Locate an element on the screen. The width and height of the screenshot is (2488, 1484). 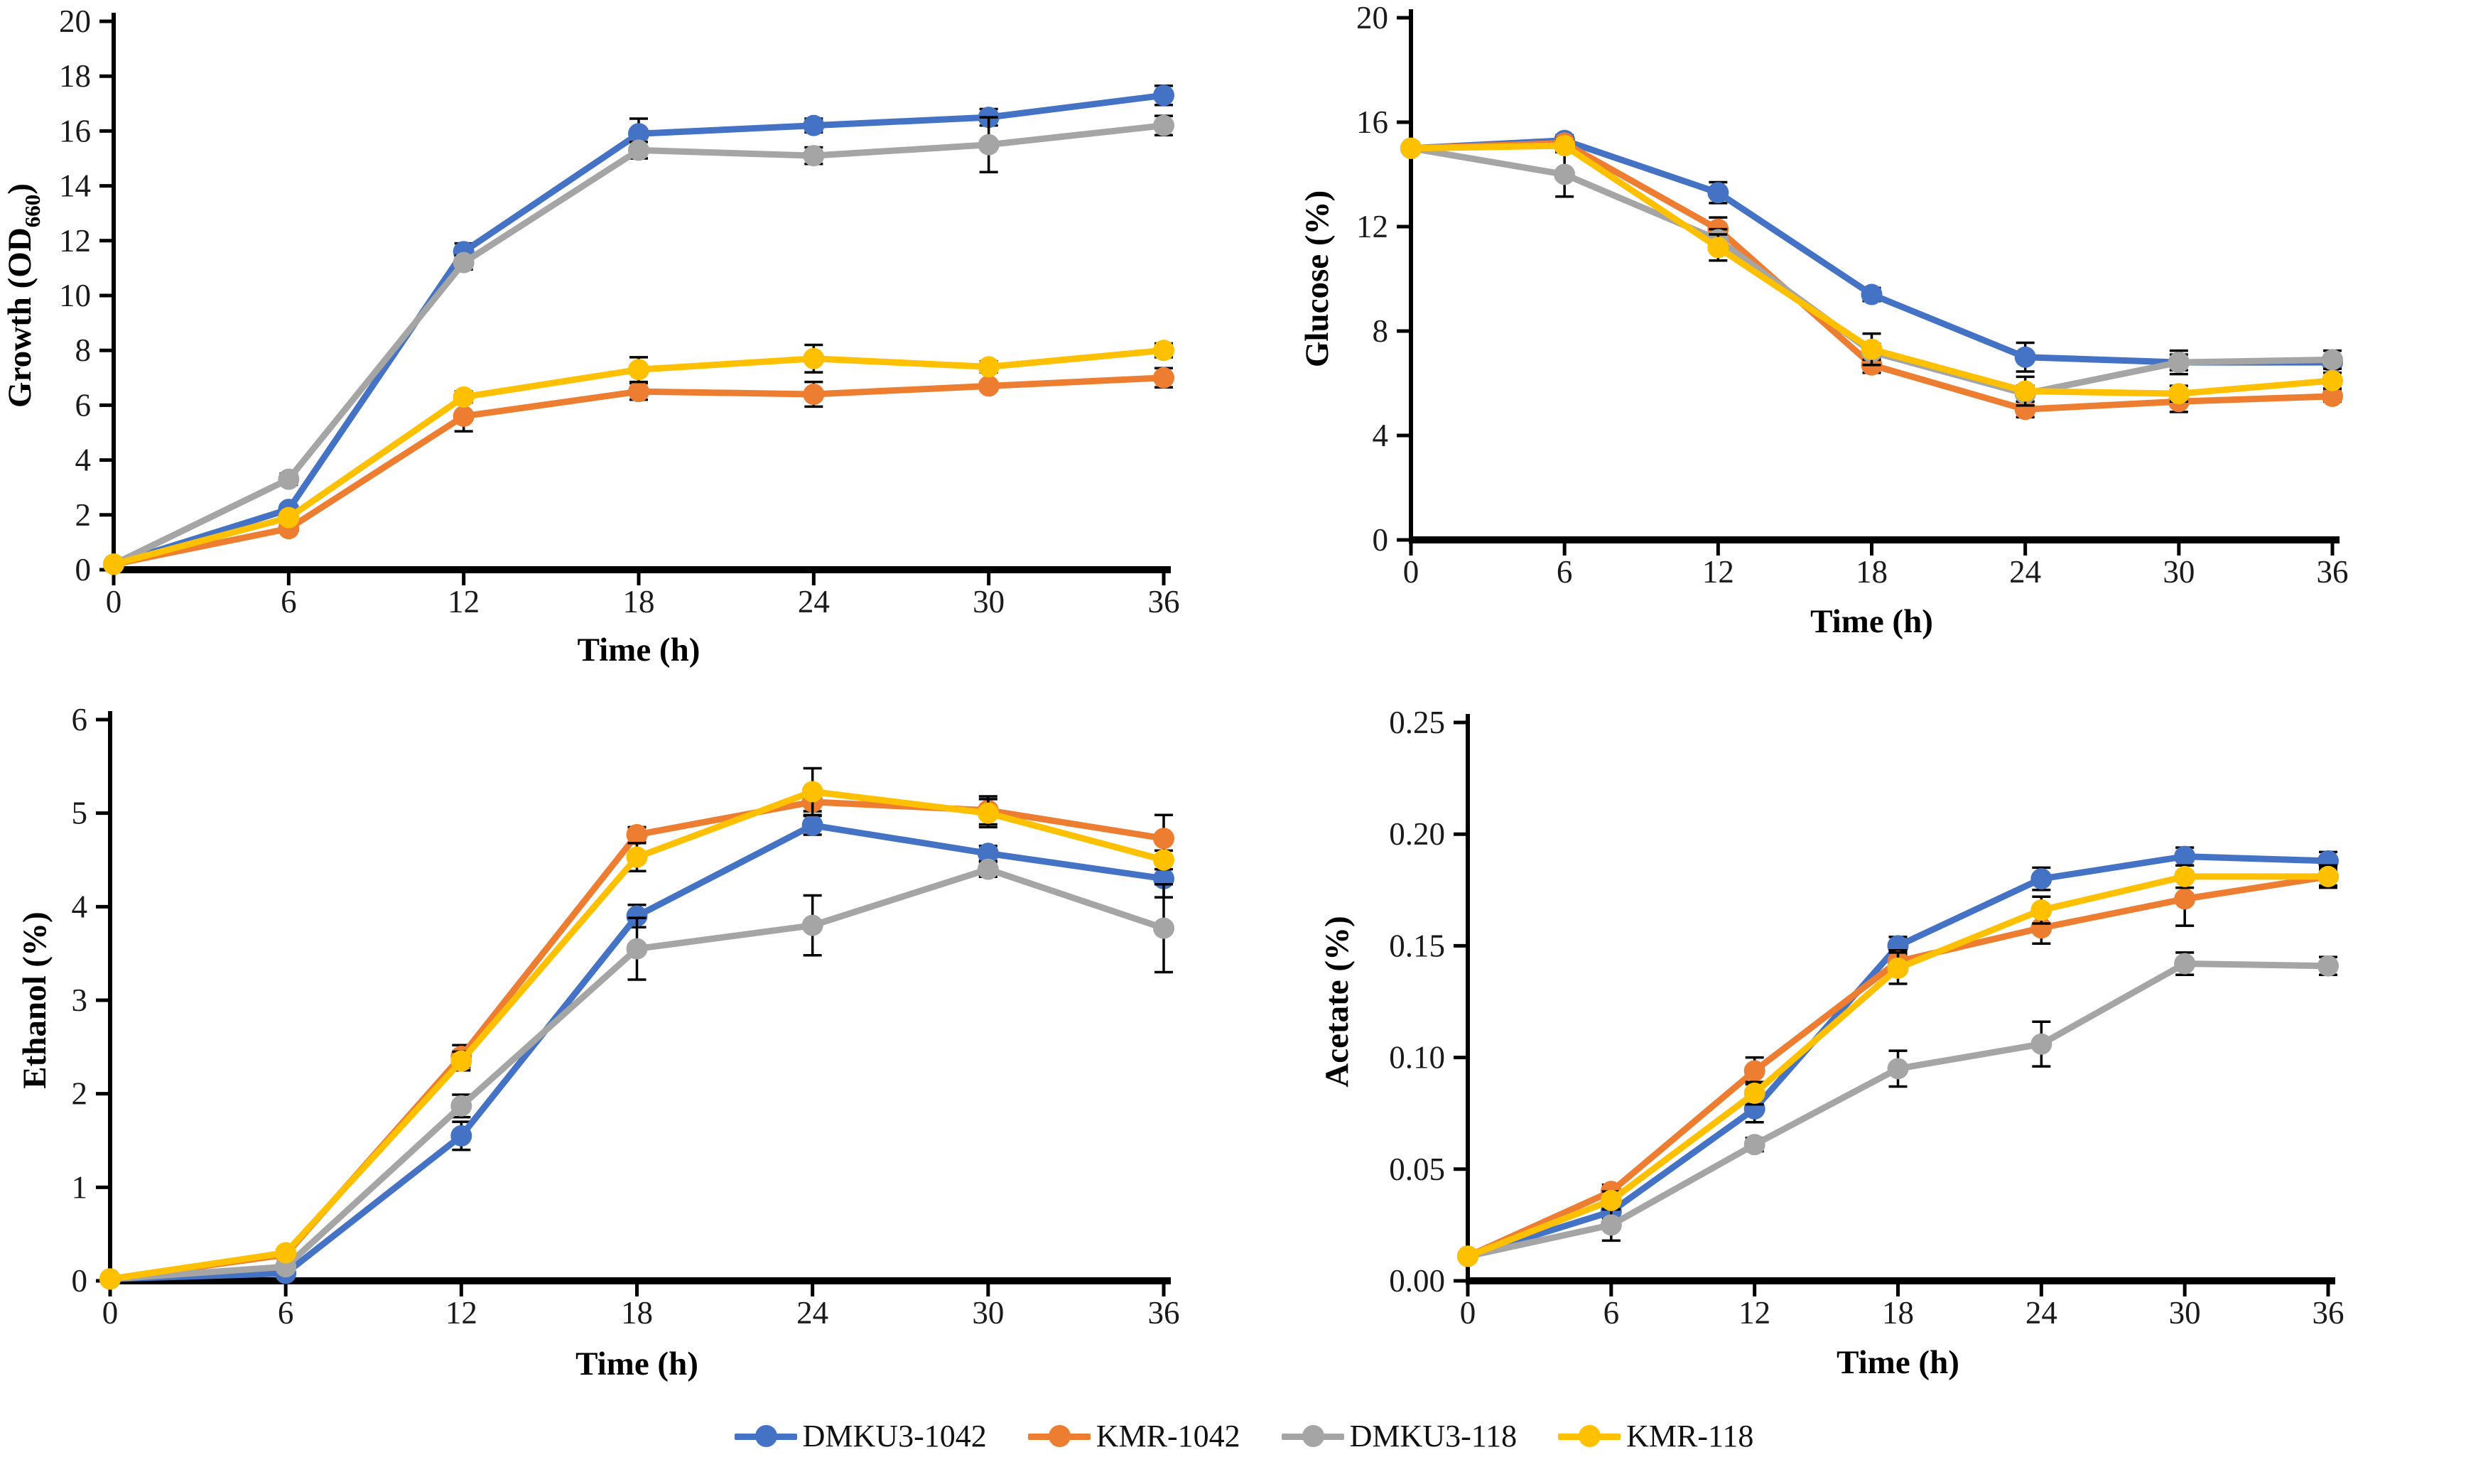
y-tick-label: 5 is located at coordinates (80, 814).